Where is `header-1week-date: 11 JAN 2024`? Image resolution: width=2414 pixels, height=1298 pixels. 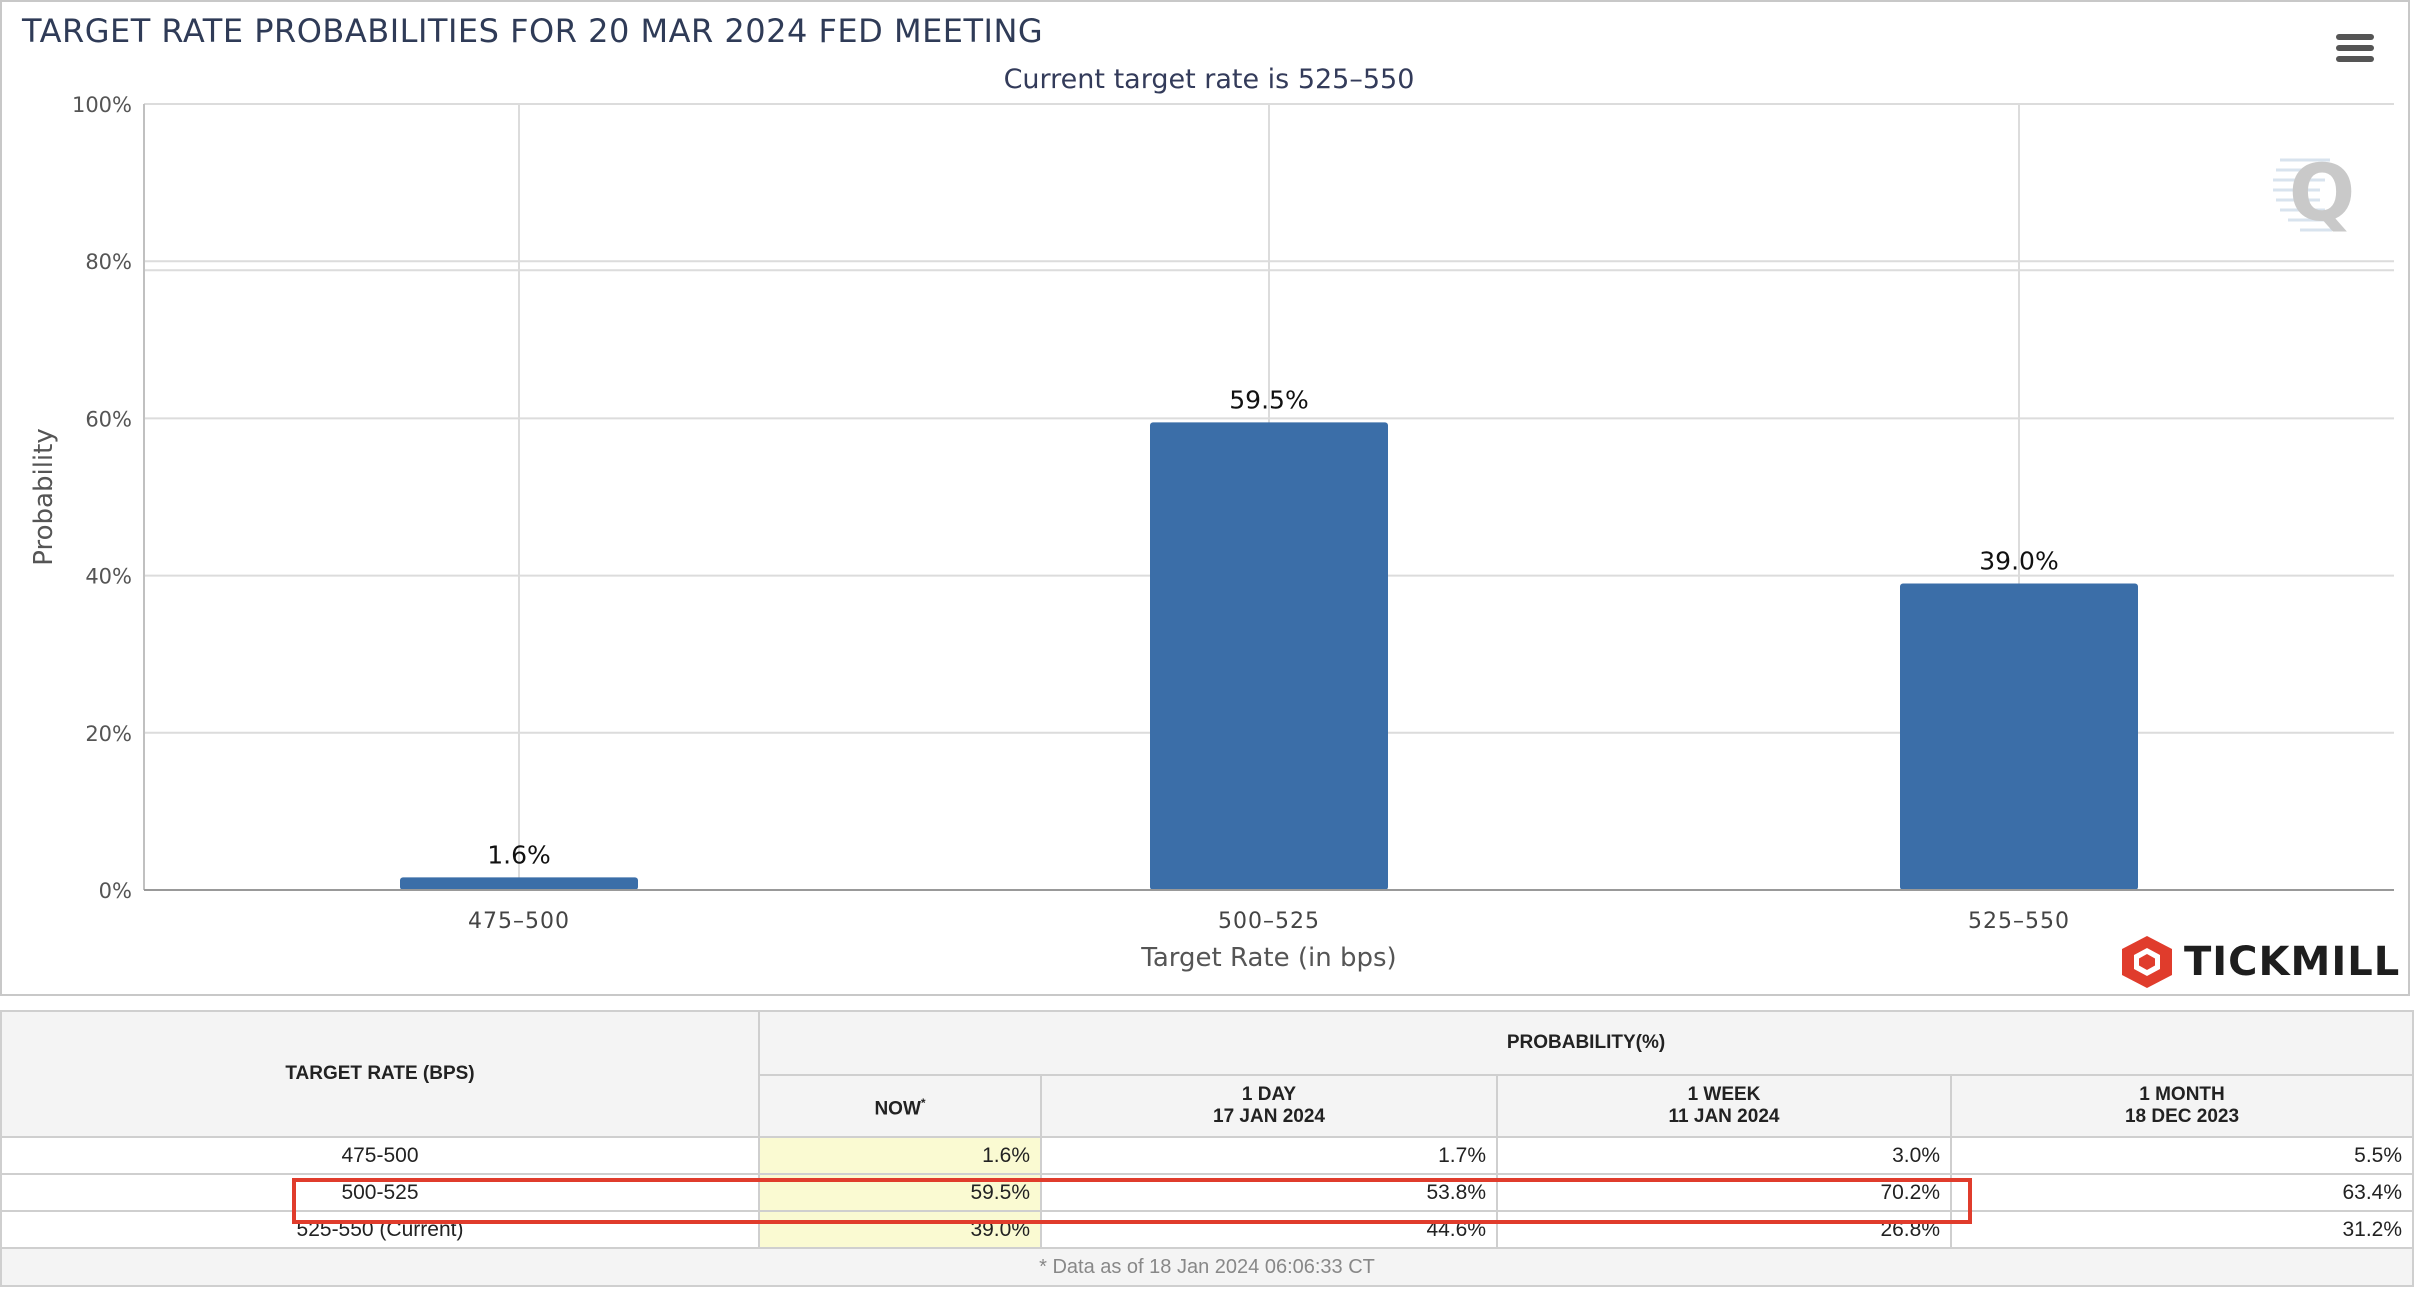
header-1week-date: 11 JAN 2024 is located at coordinates (1724, 1116).